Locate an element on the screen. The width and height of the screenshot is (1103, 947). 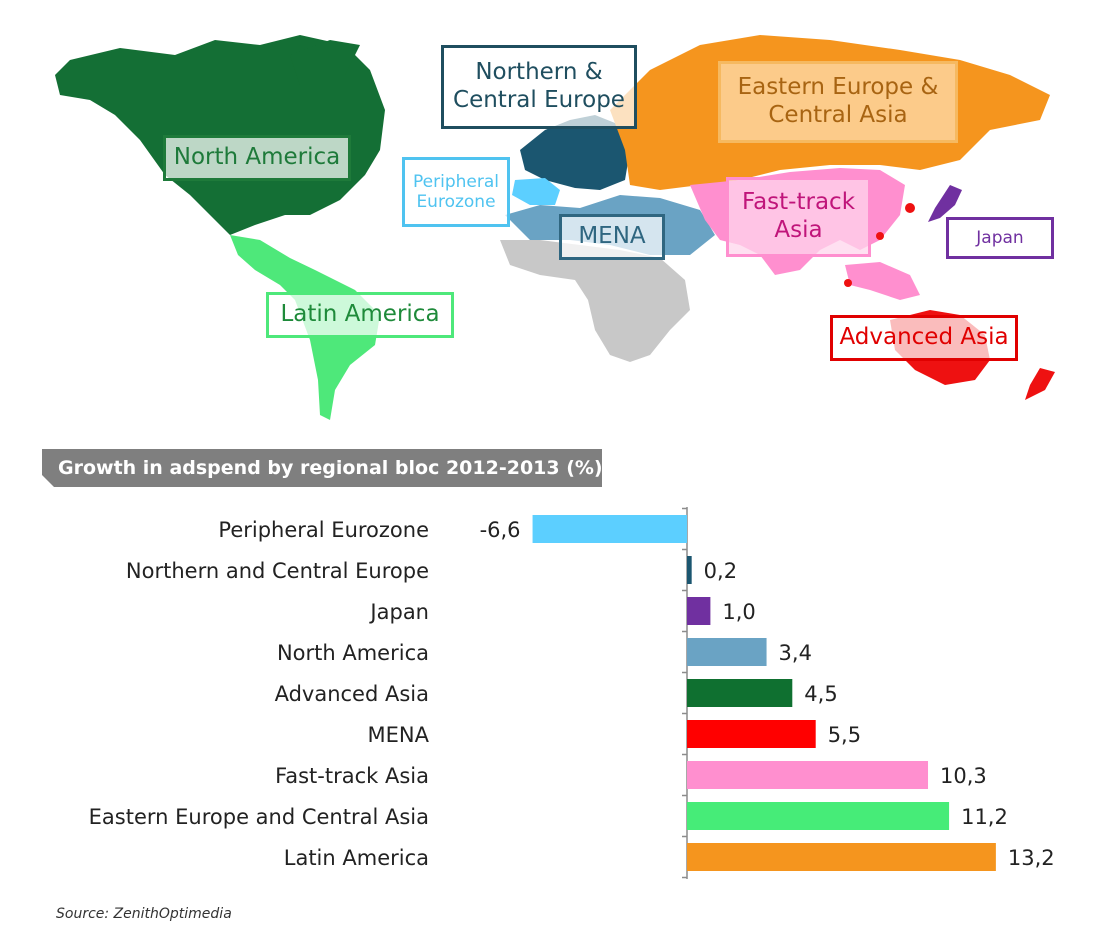
bar-advanced-asia is located at coordinates (740, 693).